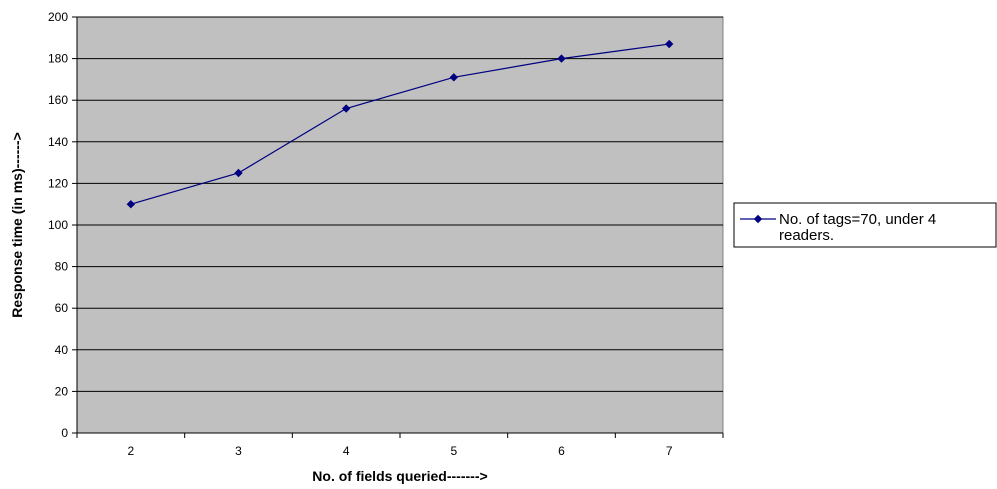  I want to click on y-axis-title: Response time (in ms)------>, so click(17, 225).